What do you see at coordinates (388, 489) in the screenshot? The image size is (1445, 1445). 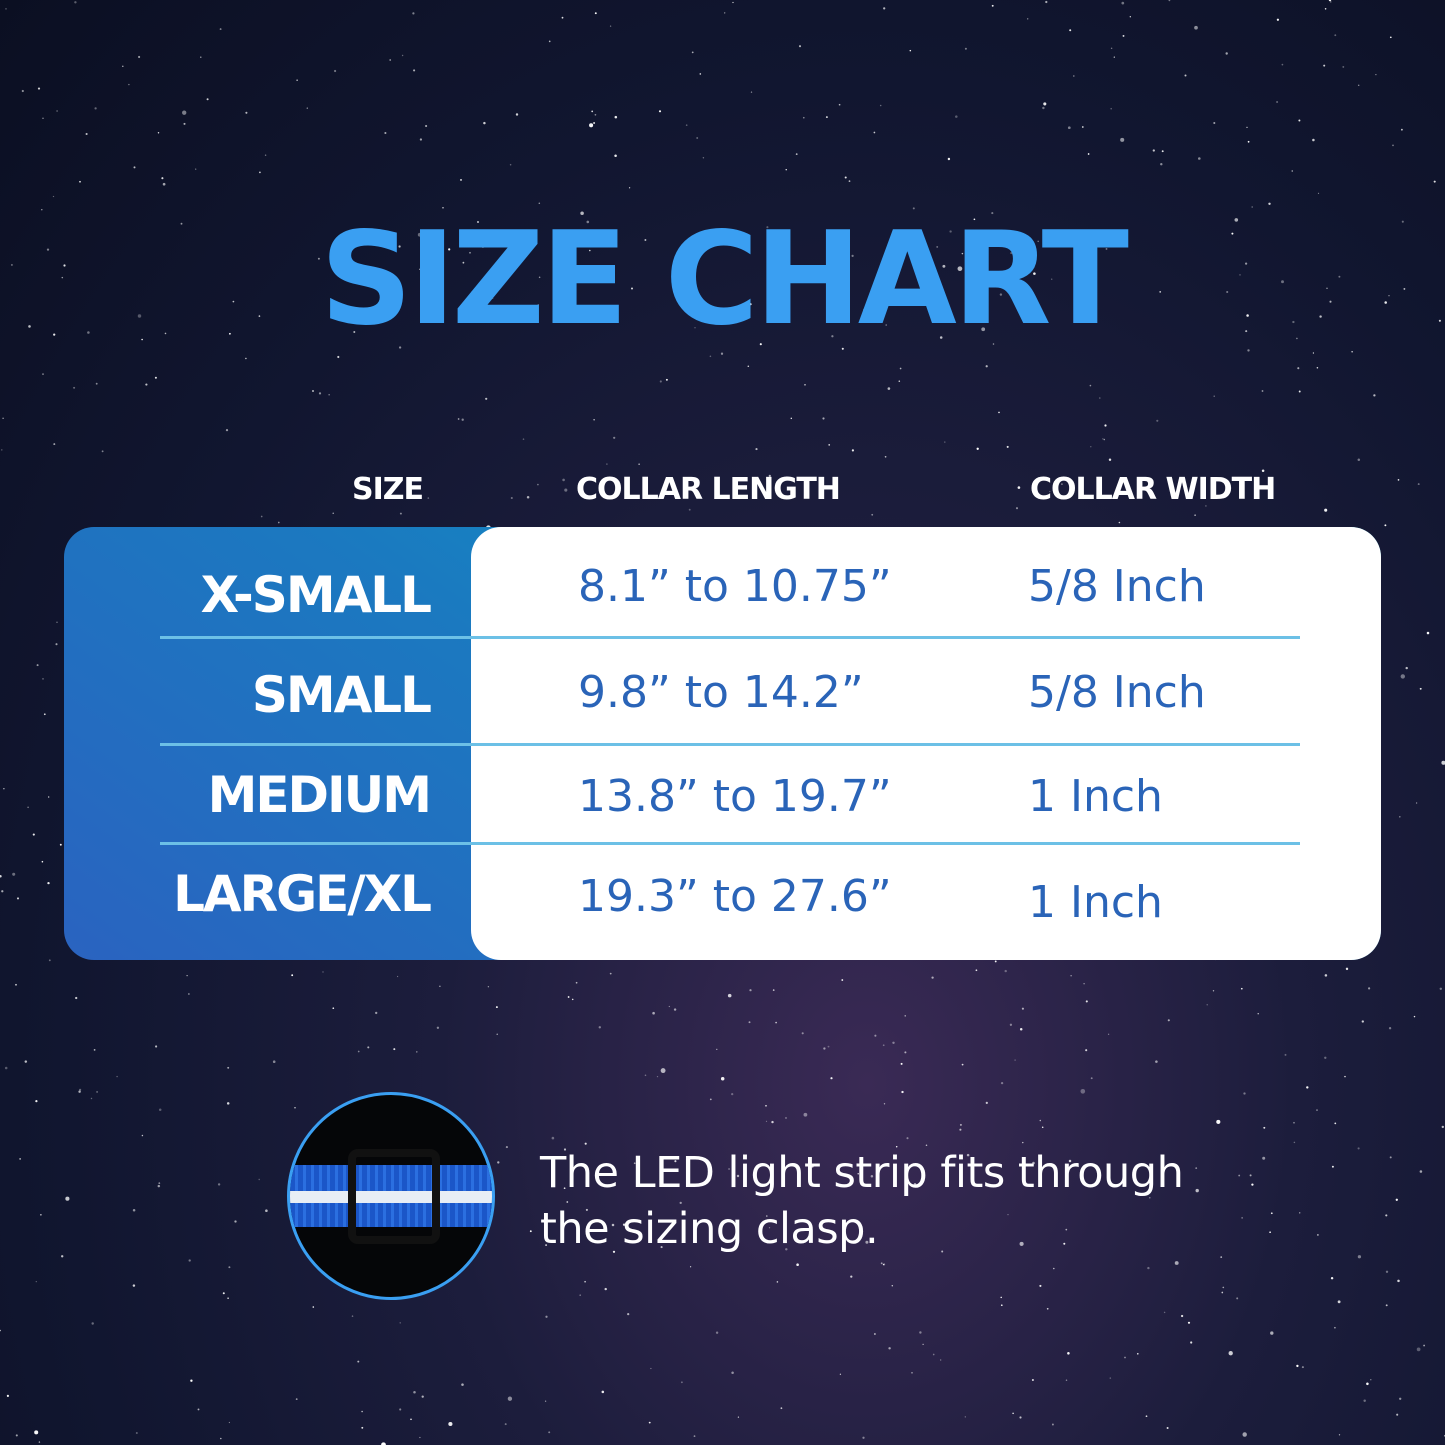 I see `header-size: SIZE` at bounding box center [388, 489].